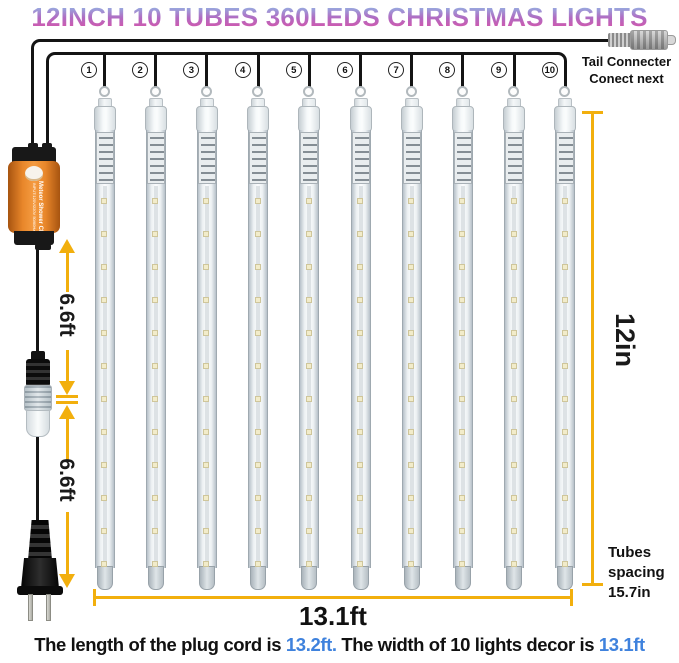 The image size is (679, 663). I want to click on tube-number-badge-9: 9, so click(498, 70).